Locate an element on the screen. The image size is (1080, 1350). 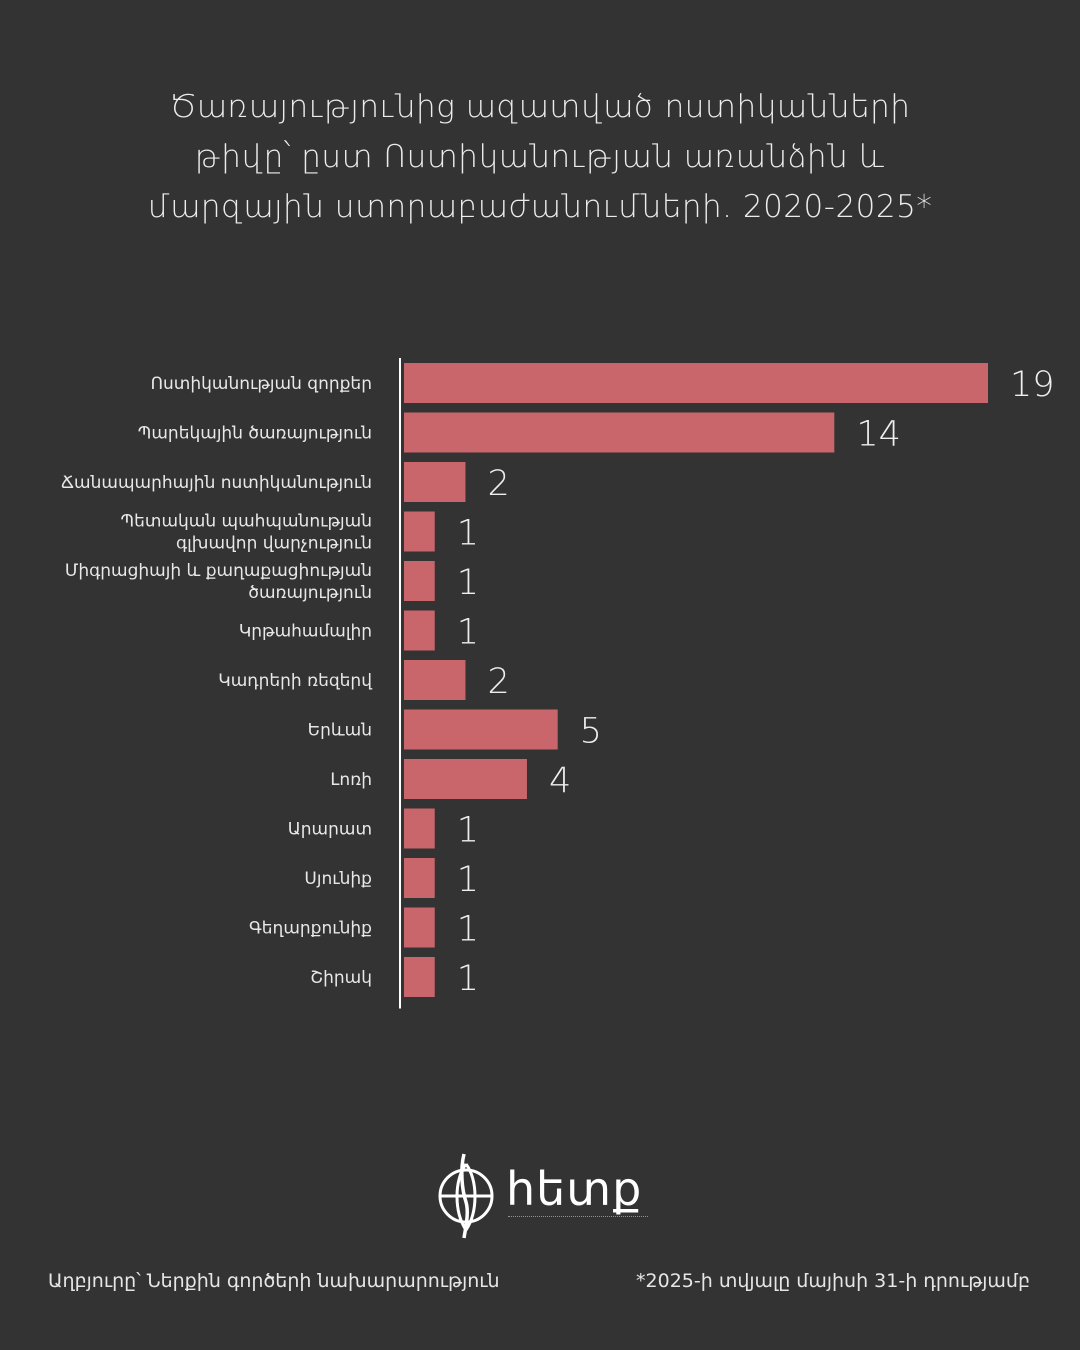
data-label-4: 1 is located at coordinates (468, 534).